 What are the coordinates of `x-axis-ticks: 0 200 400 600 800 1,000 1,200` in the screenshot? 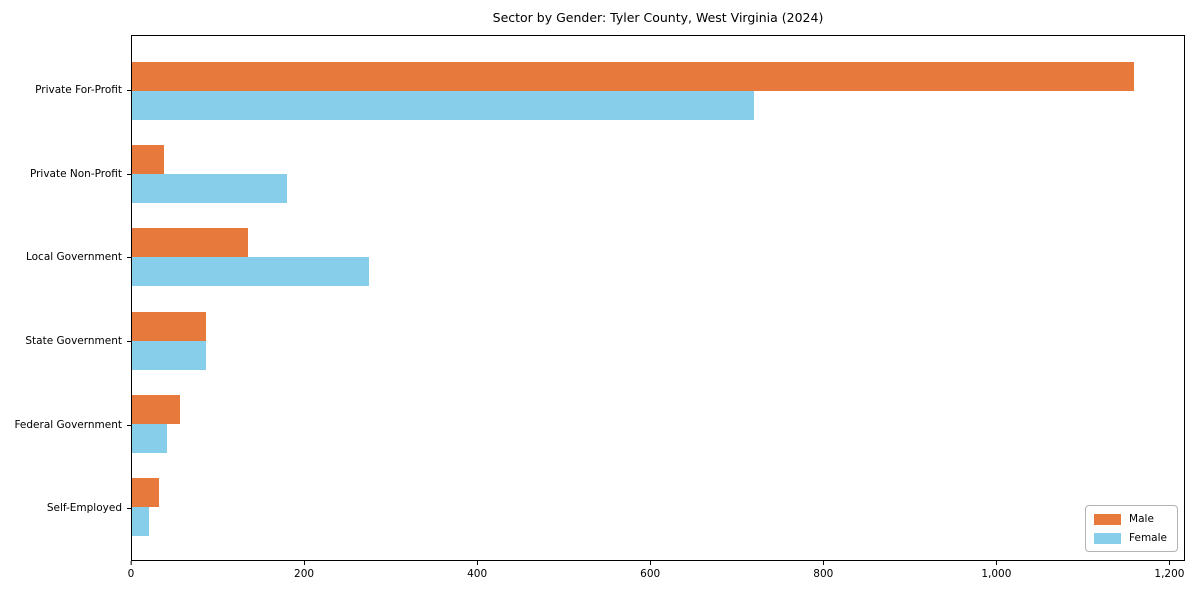 It's located at (656, 577).